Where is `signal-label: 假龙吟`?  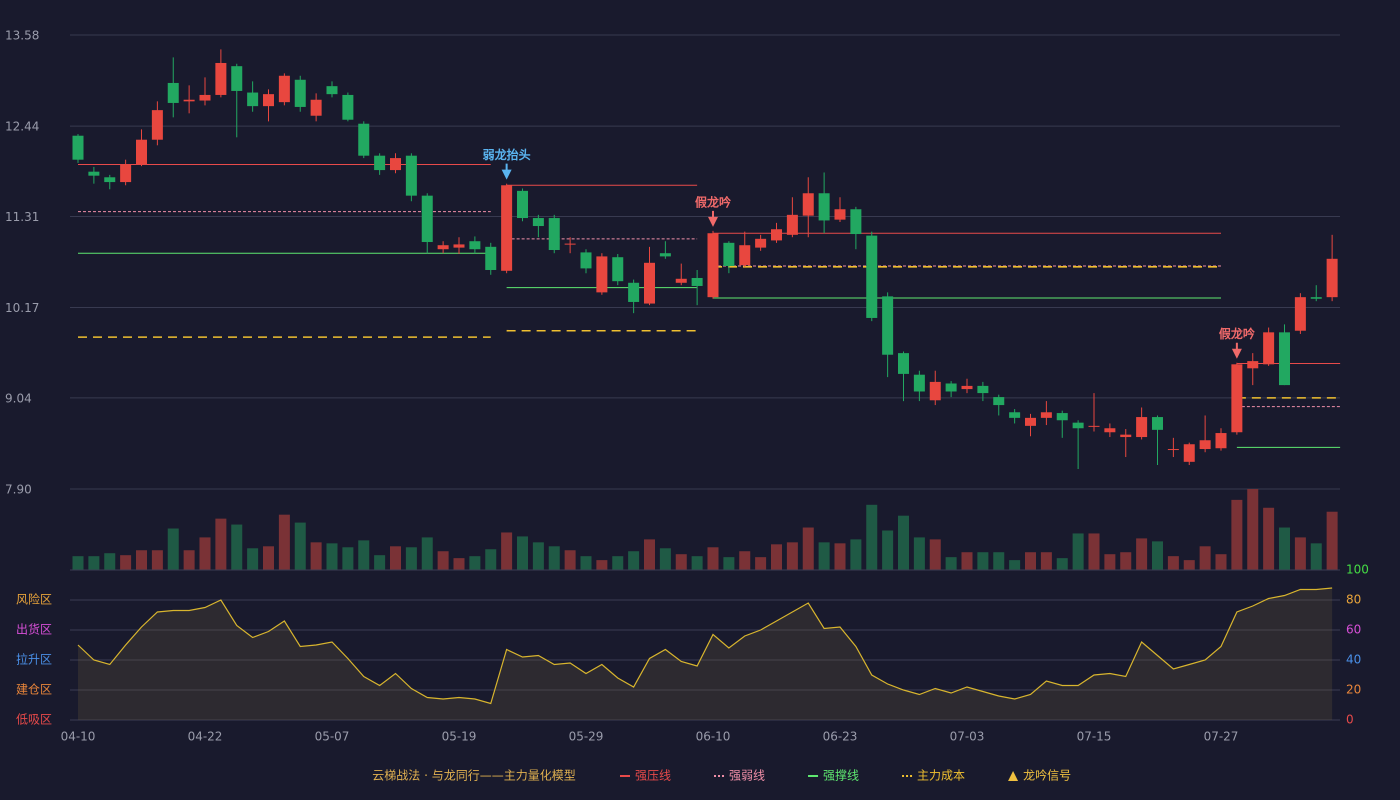
signal-label: 假龙吟 is located at coordinates (1237, 333).